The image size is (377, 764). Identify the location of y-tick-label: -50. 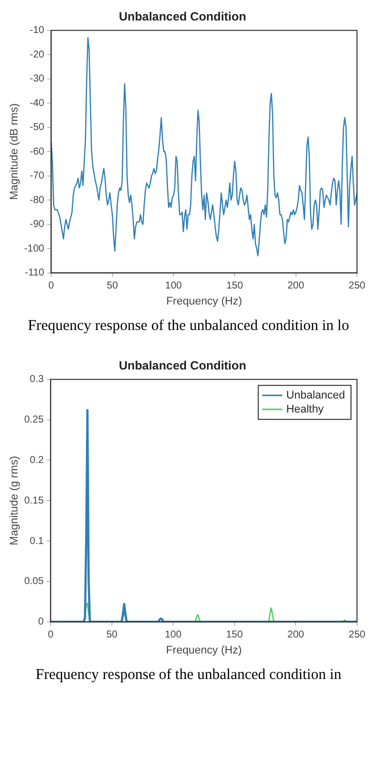
(37, 128).